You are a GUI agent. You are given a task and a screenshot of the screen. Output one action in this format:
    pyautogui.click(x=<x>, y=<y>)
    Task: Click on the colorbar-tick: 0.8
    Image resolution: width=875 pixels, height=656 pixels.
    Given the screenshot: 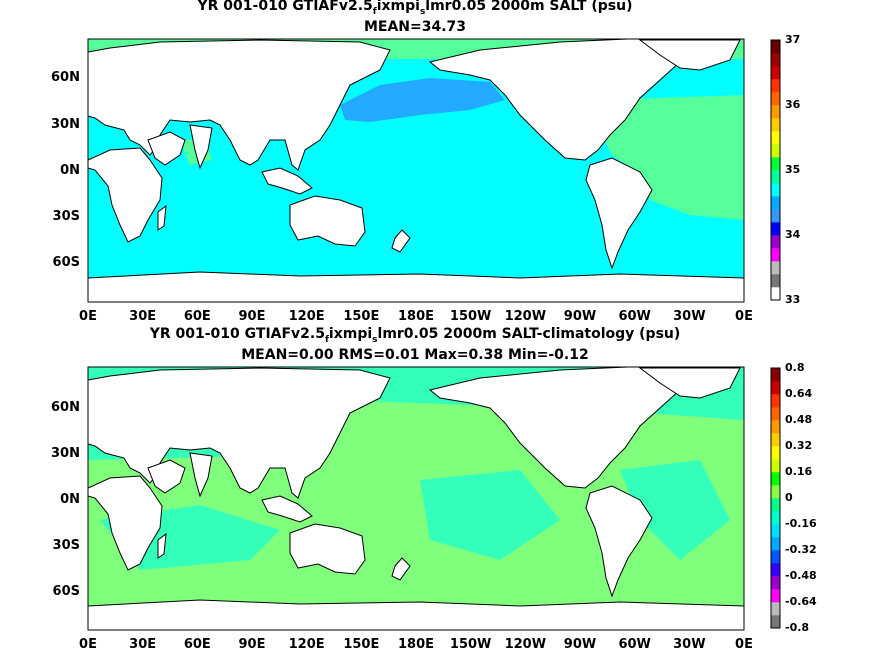 What is the action you would take?
    pyautogui.click(x=795, y=367)
    